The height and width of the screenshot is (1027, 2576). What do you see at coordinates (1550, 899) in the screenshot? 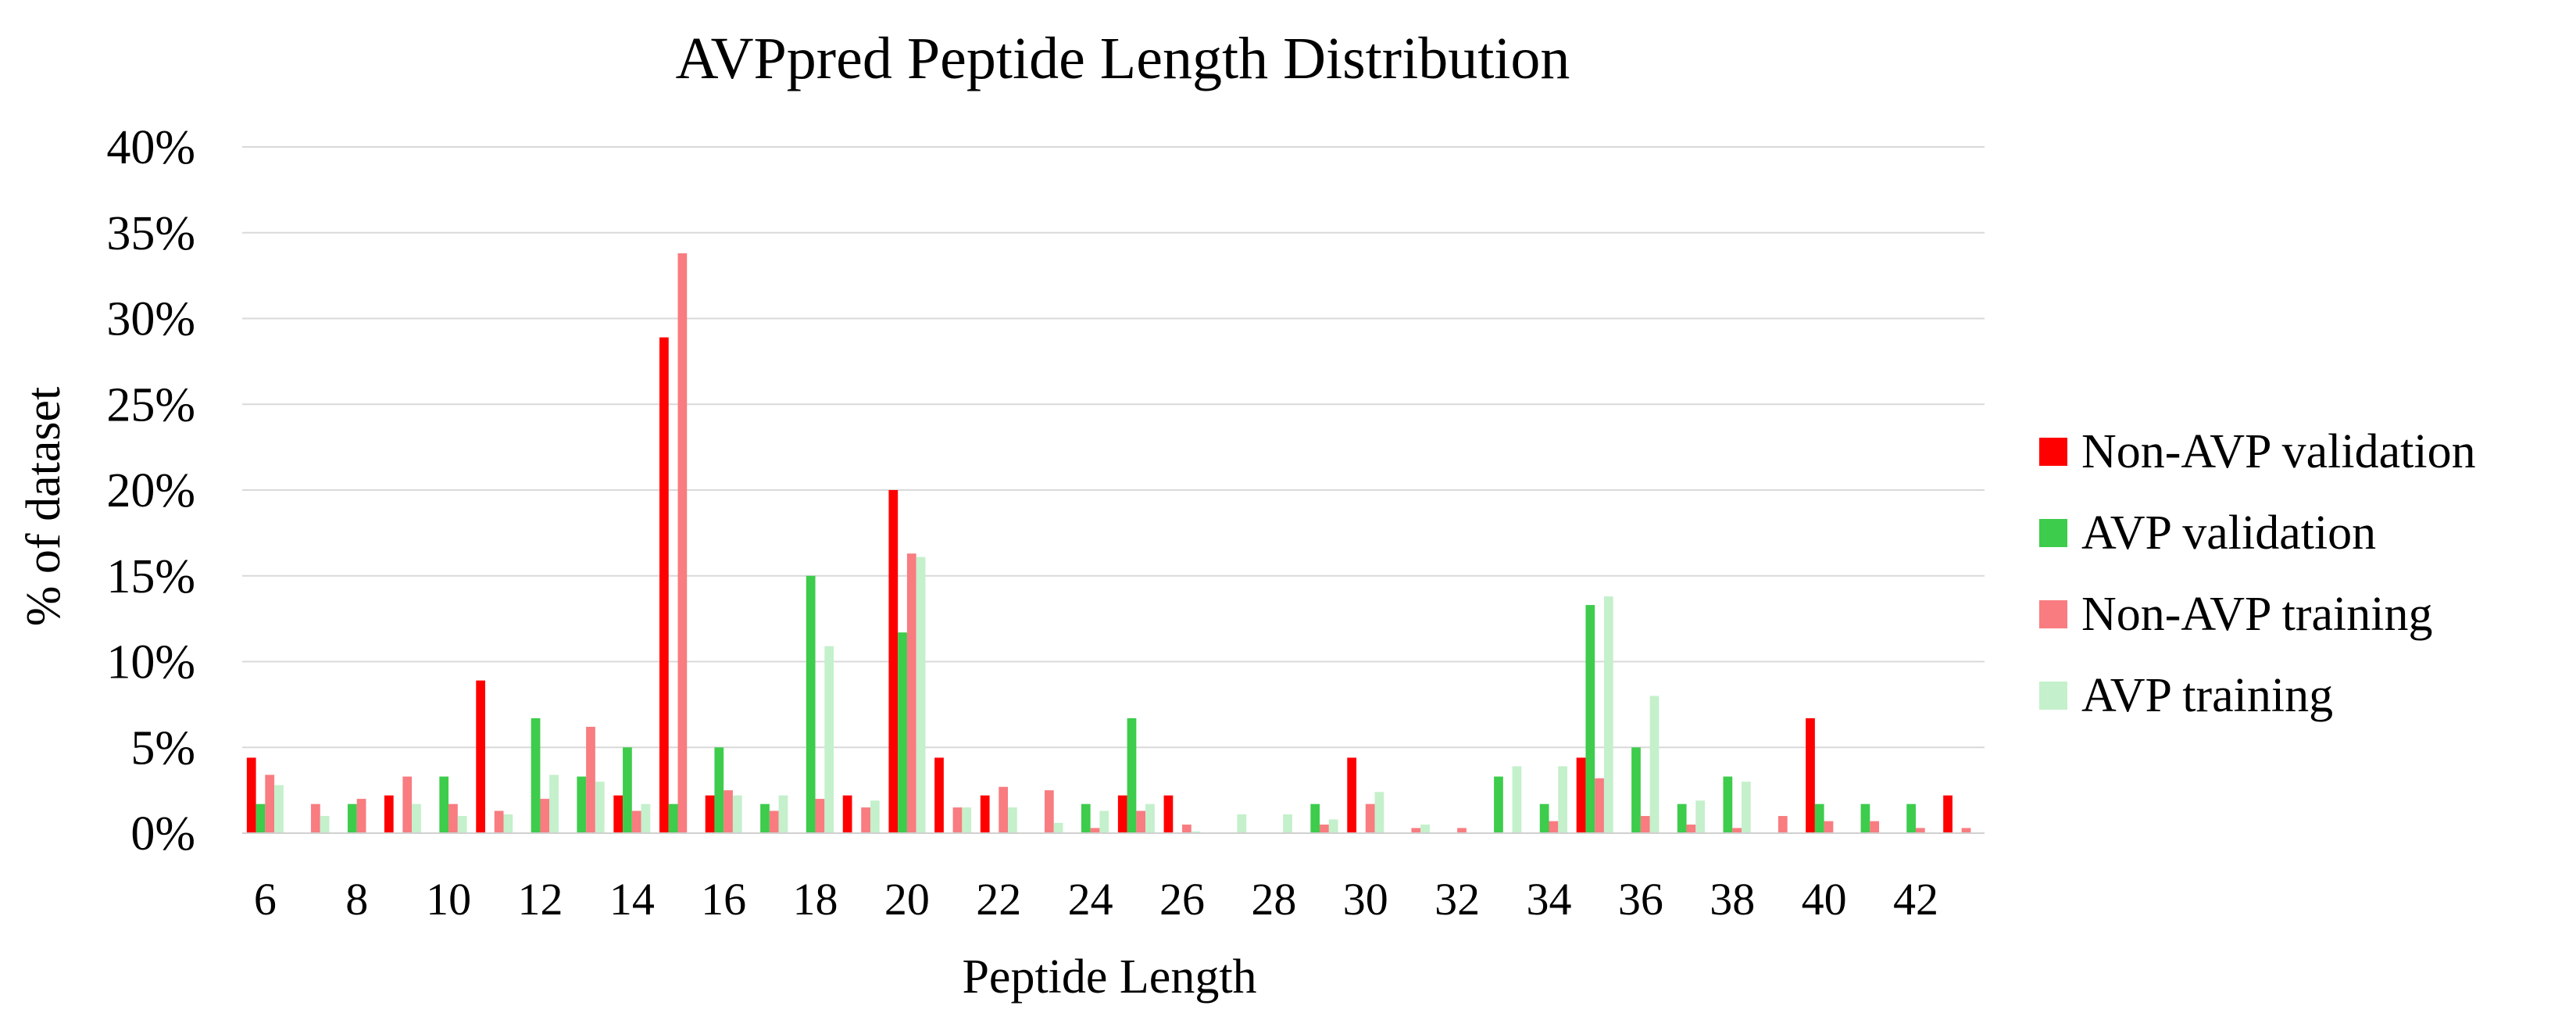
I see `x-tick-label: 34` at bounding box center [1550, 899].